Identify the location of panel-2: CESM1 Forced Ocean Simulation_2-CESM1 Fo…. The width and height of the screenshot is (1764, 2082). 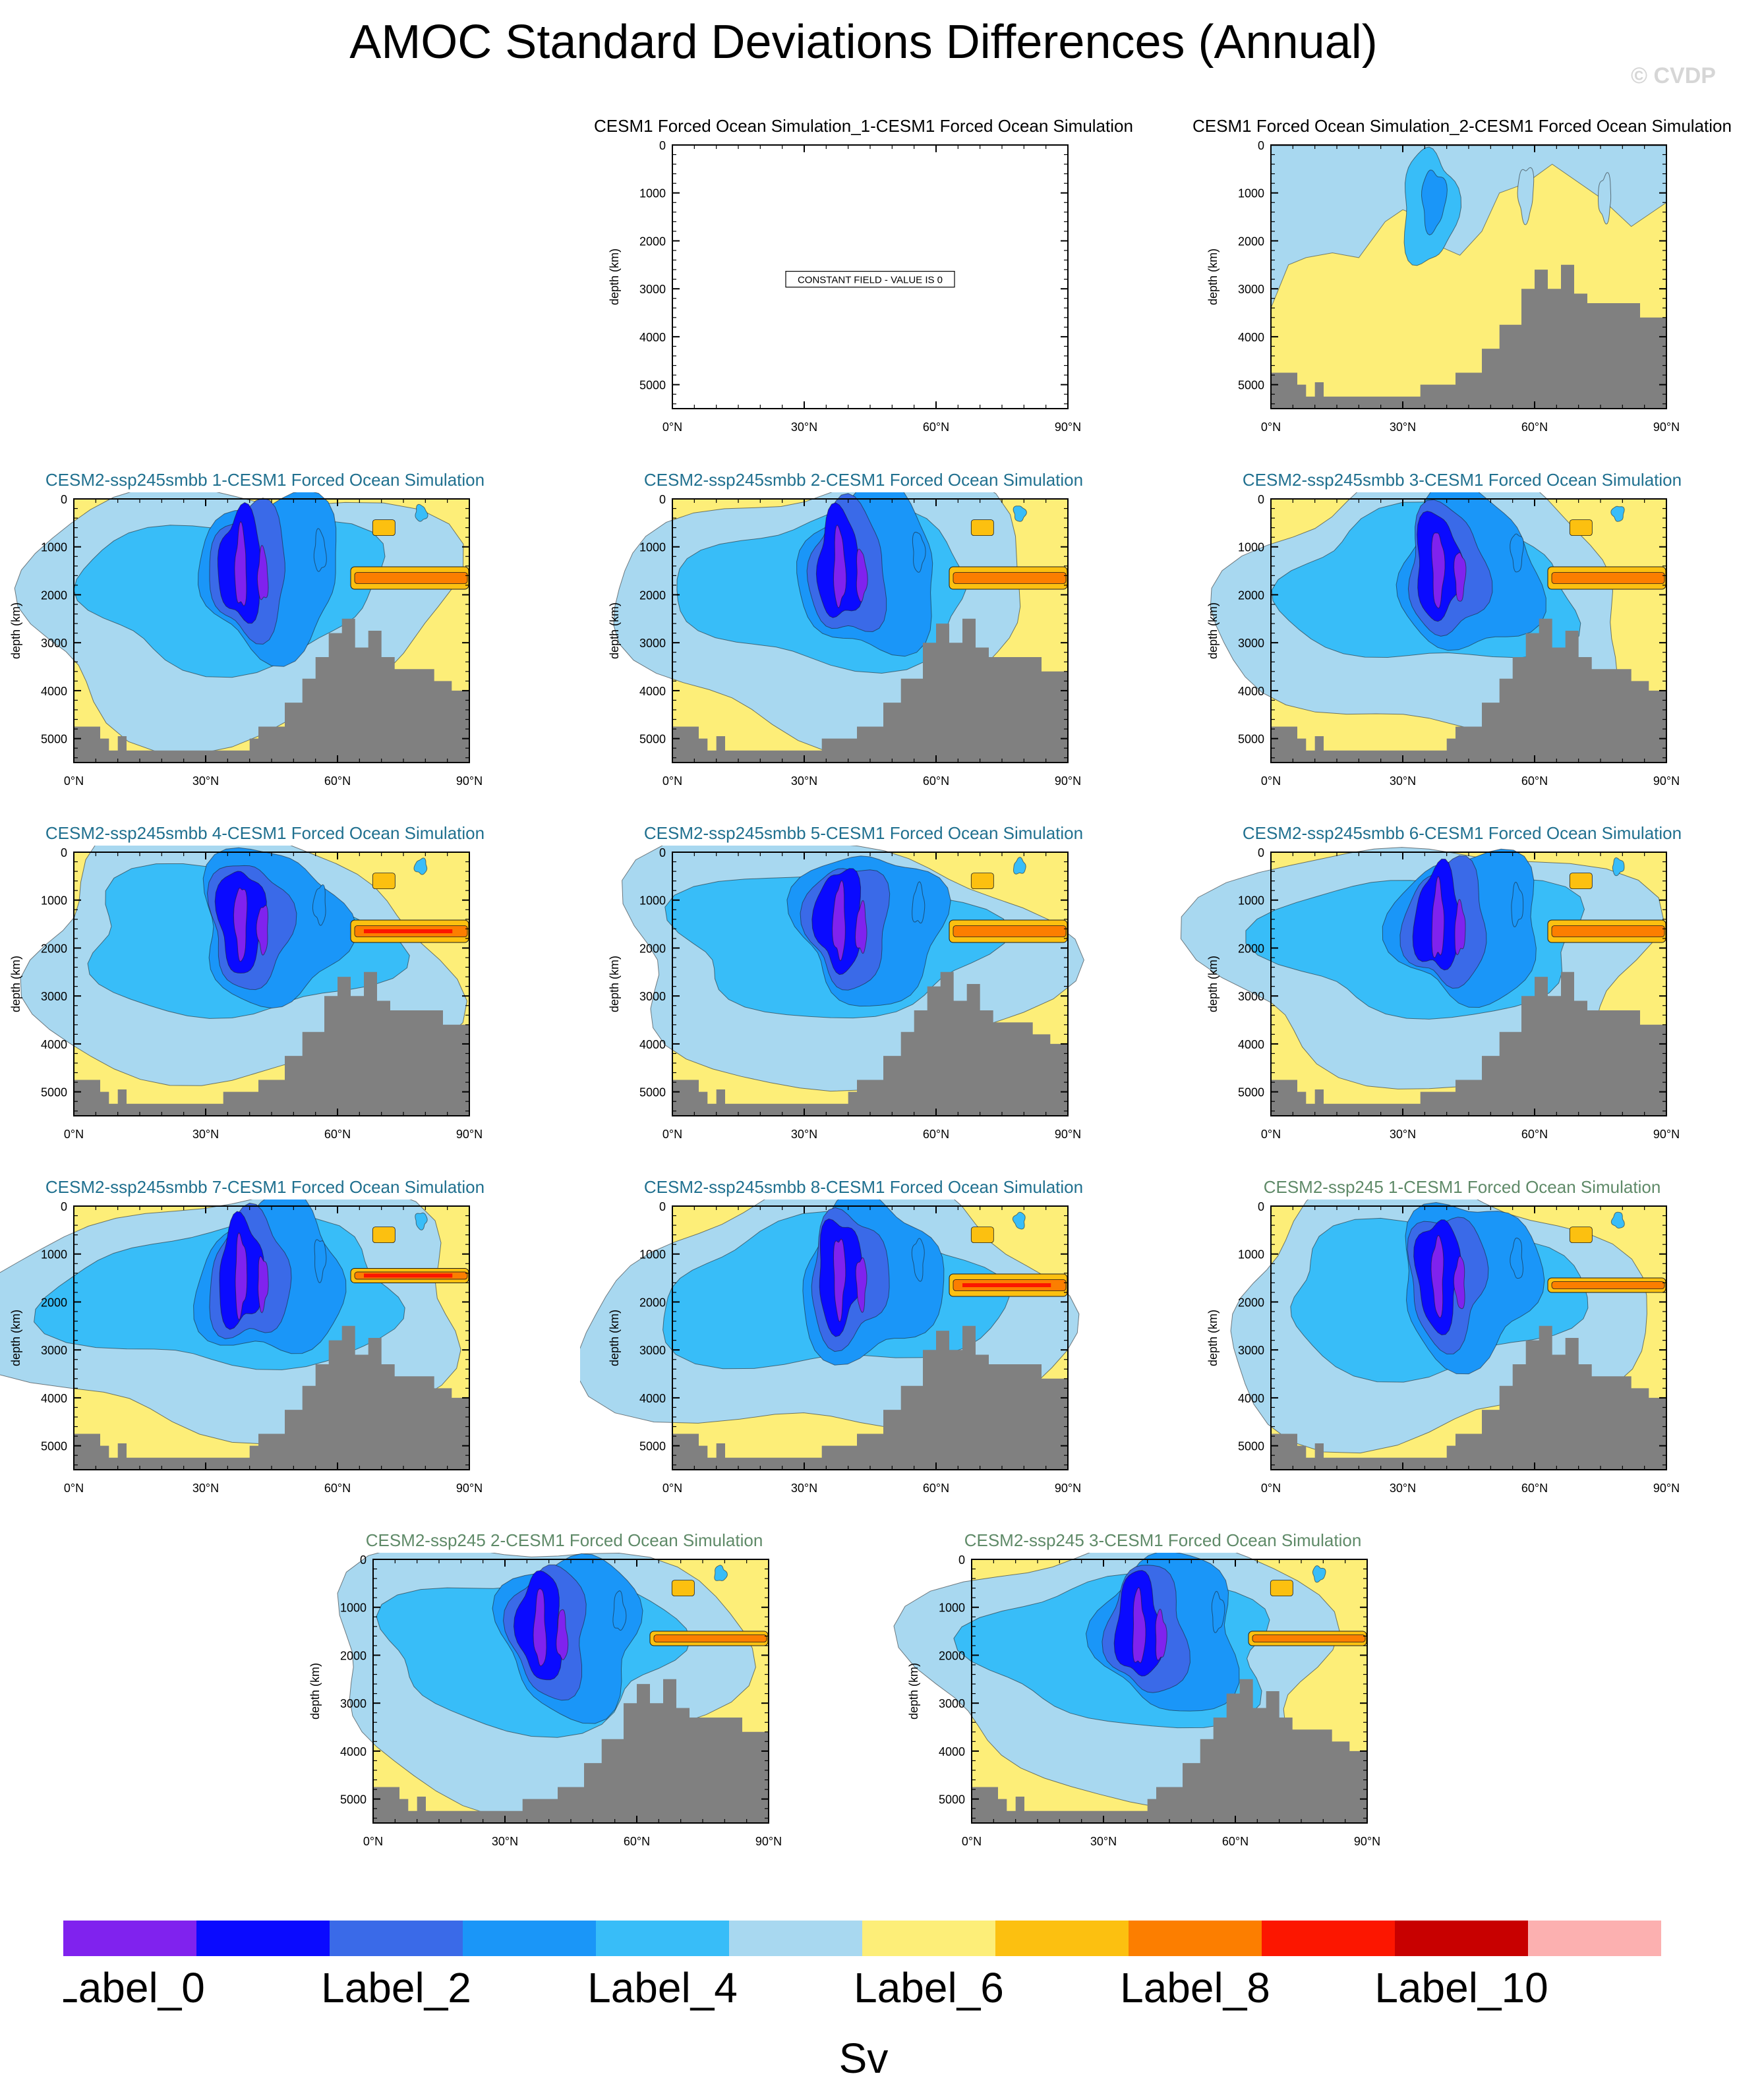
(1462, 286).